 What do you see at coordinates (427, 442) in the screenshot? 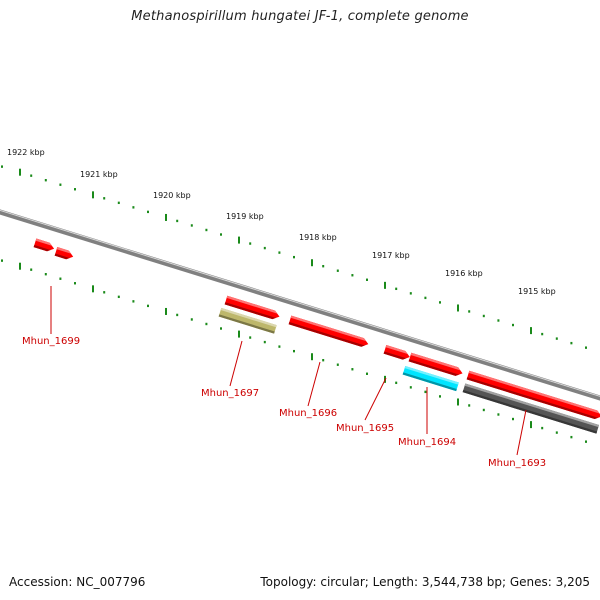
I see `gene-label: Mhun_1694` at bounding box center [427, 442].